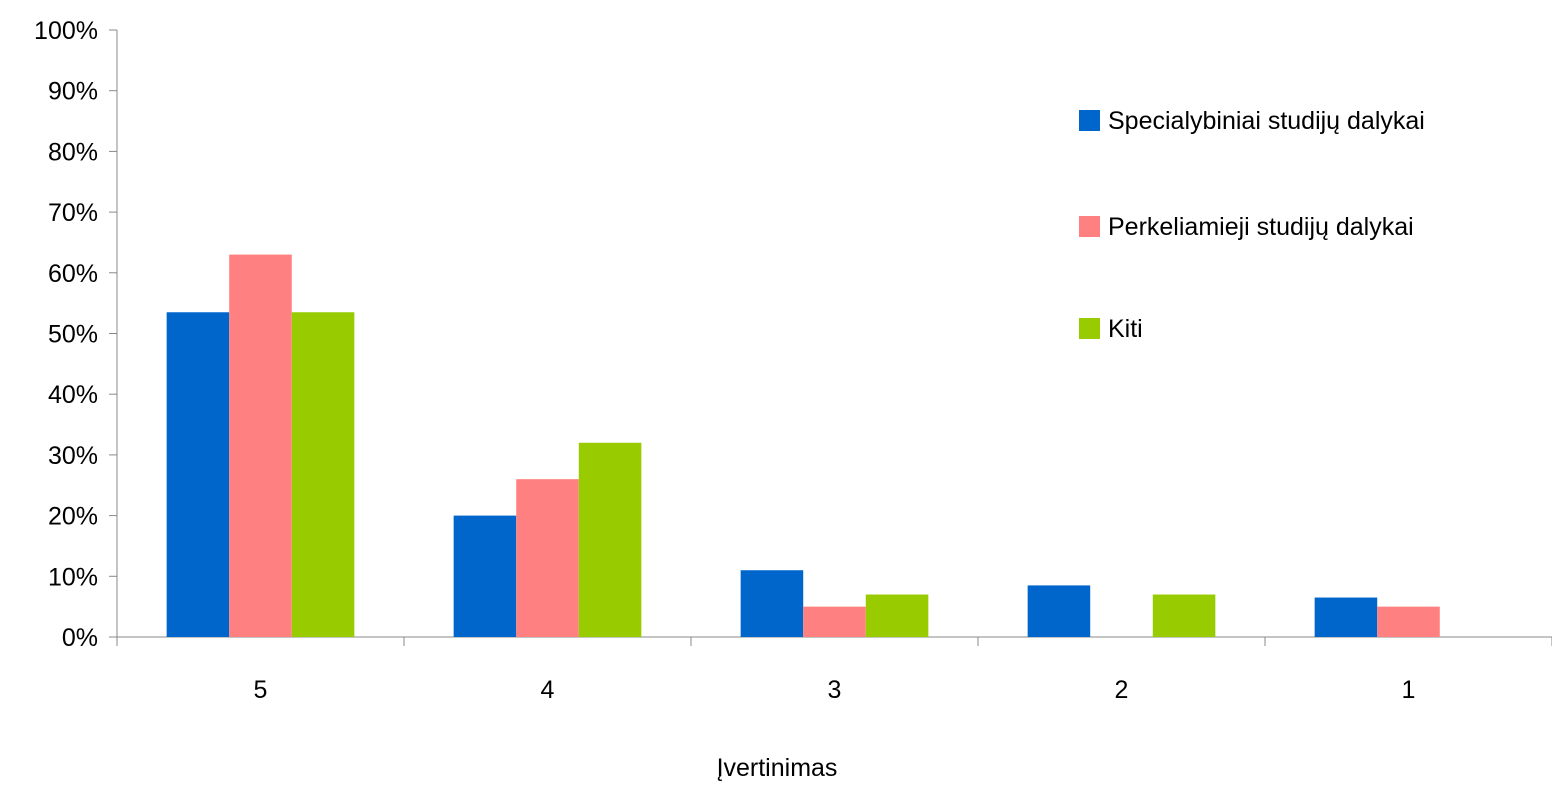  Describe the element at coordinates (73, 517) in the screenshot. I see `y-tick-label: 20%` at that location.